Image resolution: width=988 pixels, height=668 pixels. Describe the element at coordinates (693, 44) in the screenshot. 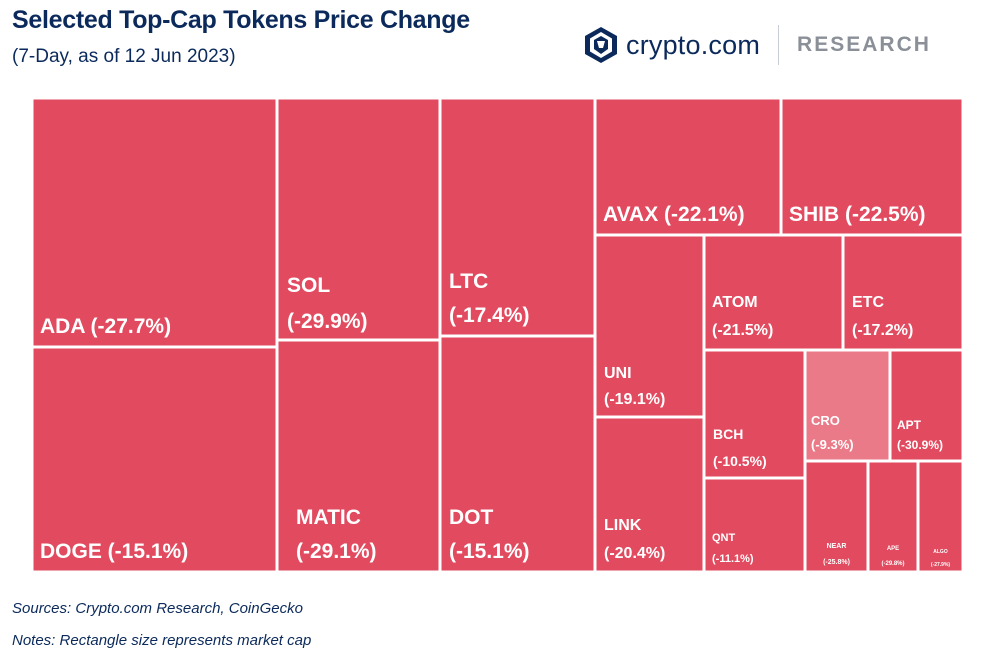

I see `brand-name: crypto.com` at that location.